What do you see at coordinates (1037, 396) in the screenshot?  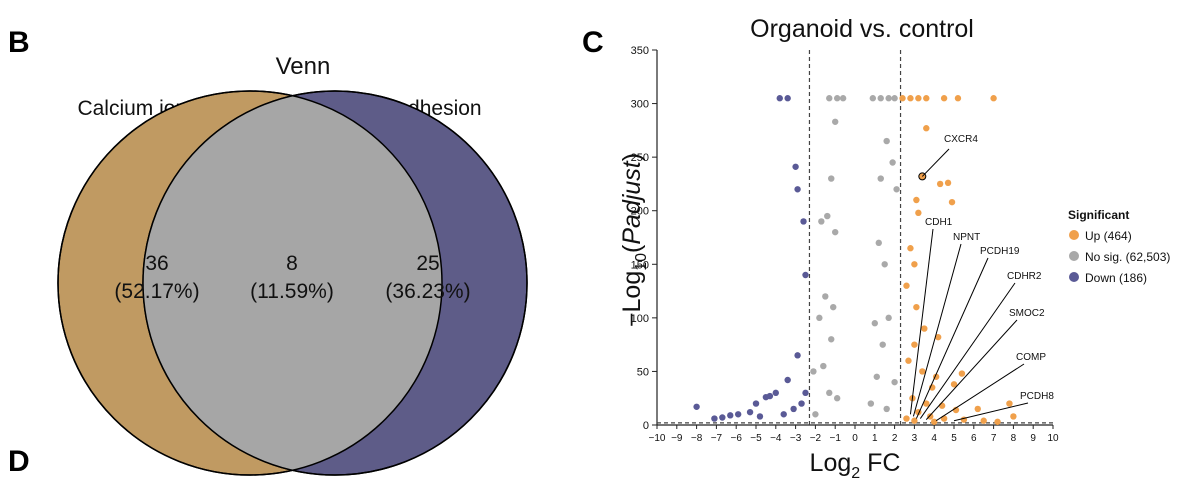 I see `annotation-label: PCDH8` at bounding box center [1037, 396].